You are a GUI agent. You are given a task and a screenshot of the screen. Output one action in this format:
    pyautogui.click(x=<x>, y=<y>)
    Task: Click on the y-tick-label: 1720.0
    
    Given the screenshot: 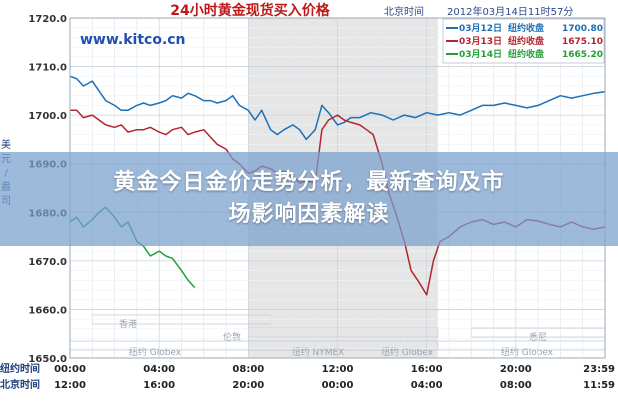 What is the action you would take?
    pyautogui.click(x=47, y=19)
    